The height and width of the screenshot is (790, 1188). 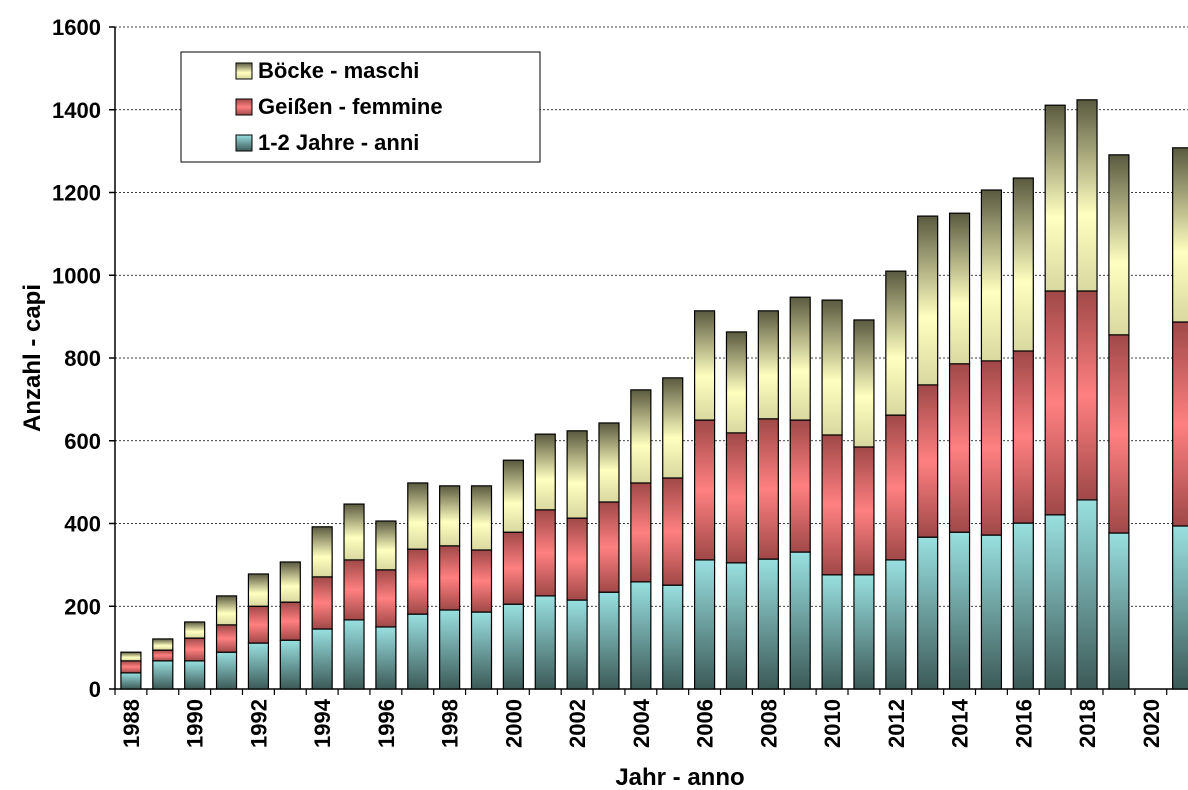 What do you see at coordinates (768, 723) in the screenshot?
I see `x-tick-label: 2008` at bounding box center [768, 723].